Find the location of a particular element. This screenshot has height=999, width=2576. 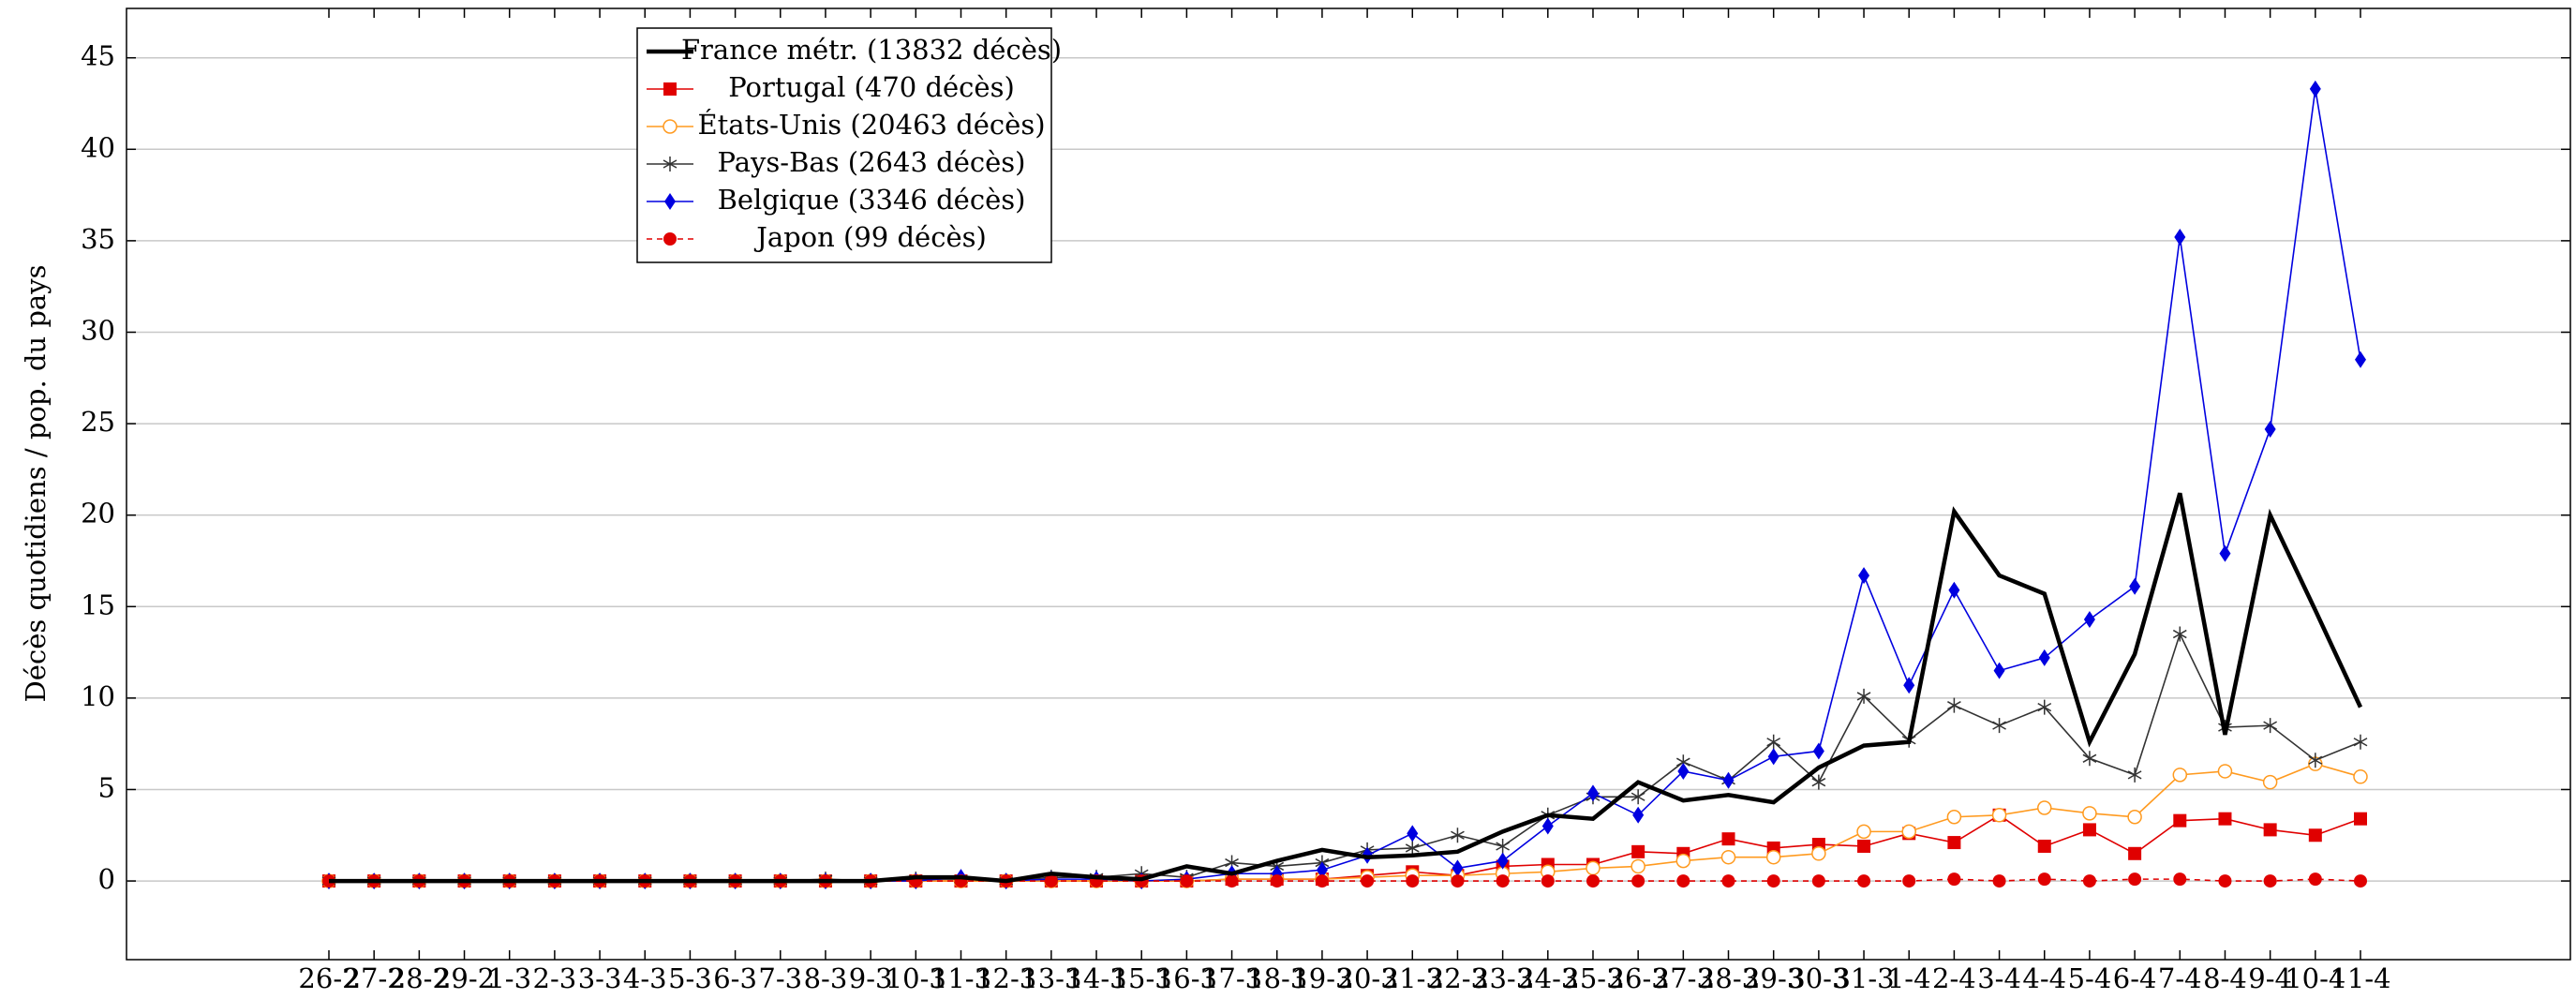

x-tick-label: 7-4 is located at coordinates (2180, 978).